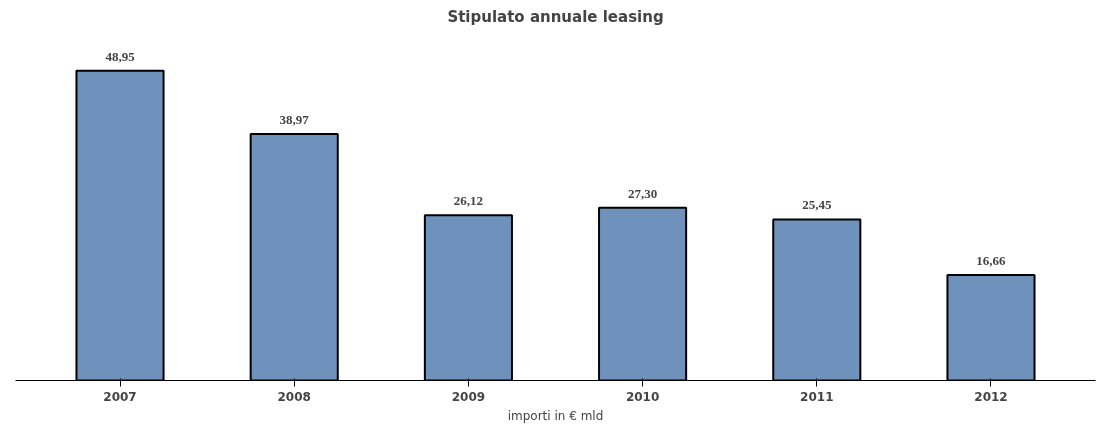 The height and width of the screenshot is (432, 1117). Describe the element at coordinates (555, 16) in the screenshot. I see `chart-title: Stipulato annuale leasing` at that location.